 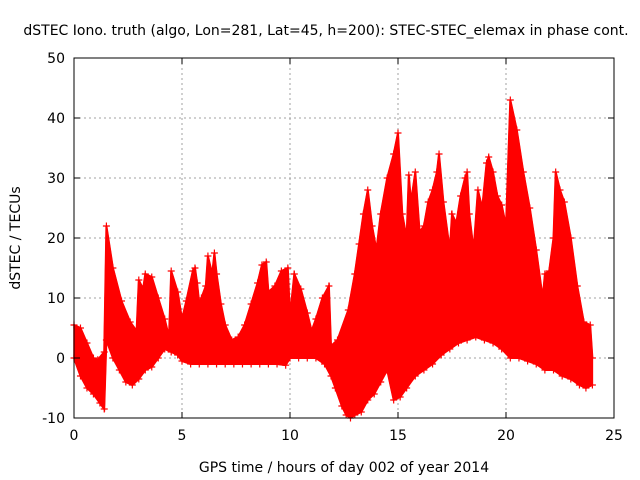 I want to click on x-tick-label: 25, so click(x=614, y=436).